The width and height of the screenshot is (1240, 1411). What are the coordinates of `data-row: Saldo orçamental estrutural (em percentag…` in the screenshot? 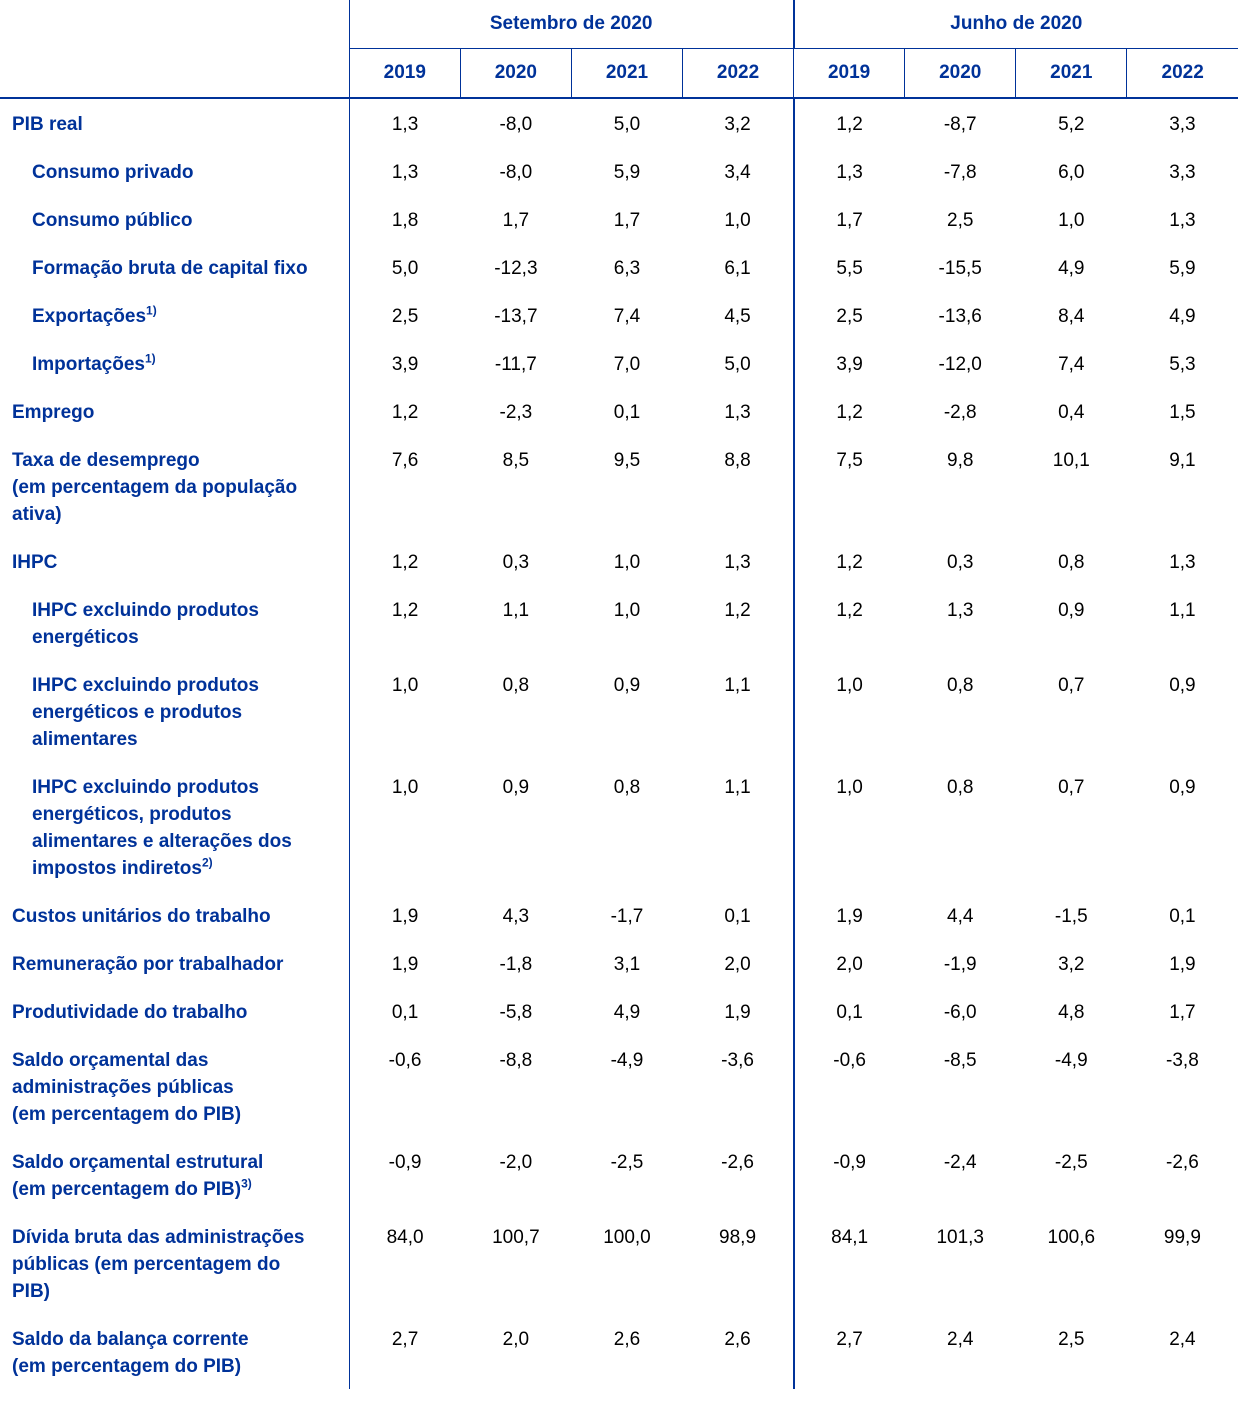 It's located at (619, 1174).